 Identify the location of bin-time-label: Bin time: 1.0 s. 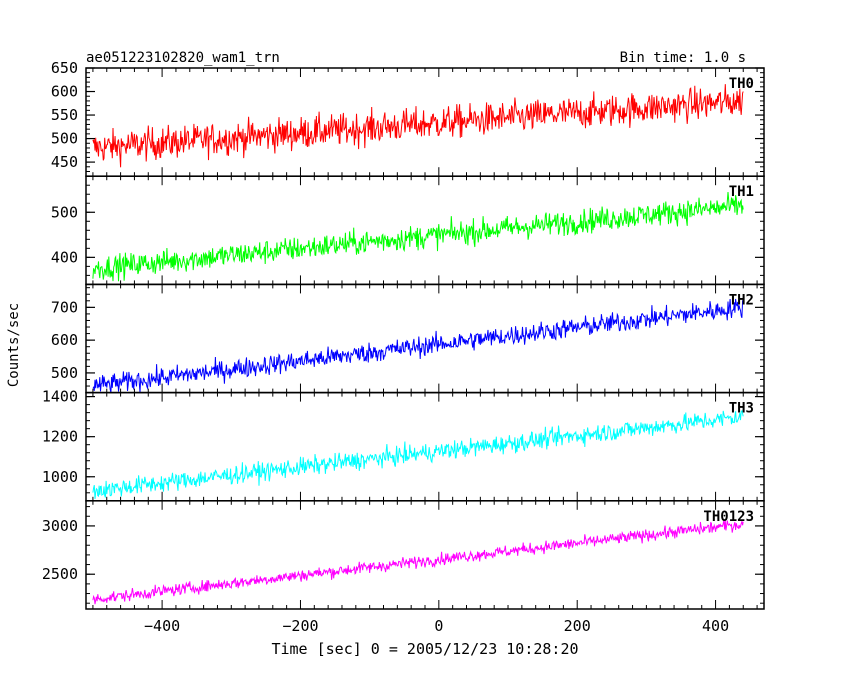
(683, 58).